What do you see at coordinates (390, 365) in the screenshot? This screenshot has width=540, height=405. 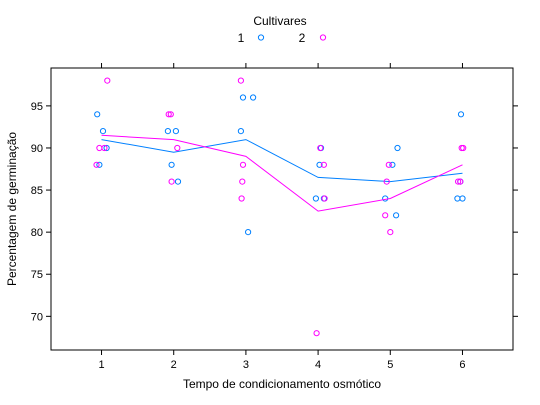 I see `x-tick-label-5: 5` at bounding box center [390, 365].